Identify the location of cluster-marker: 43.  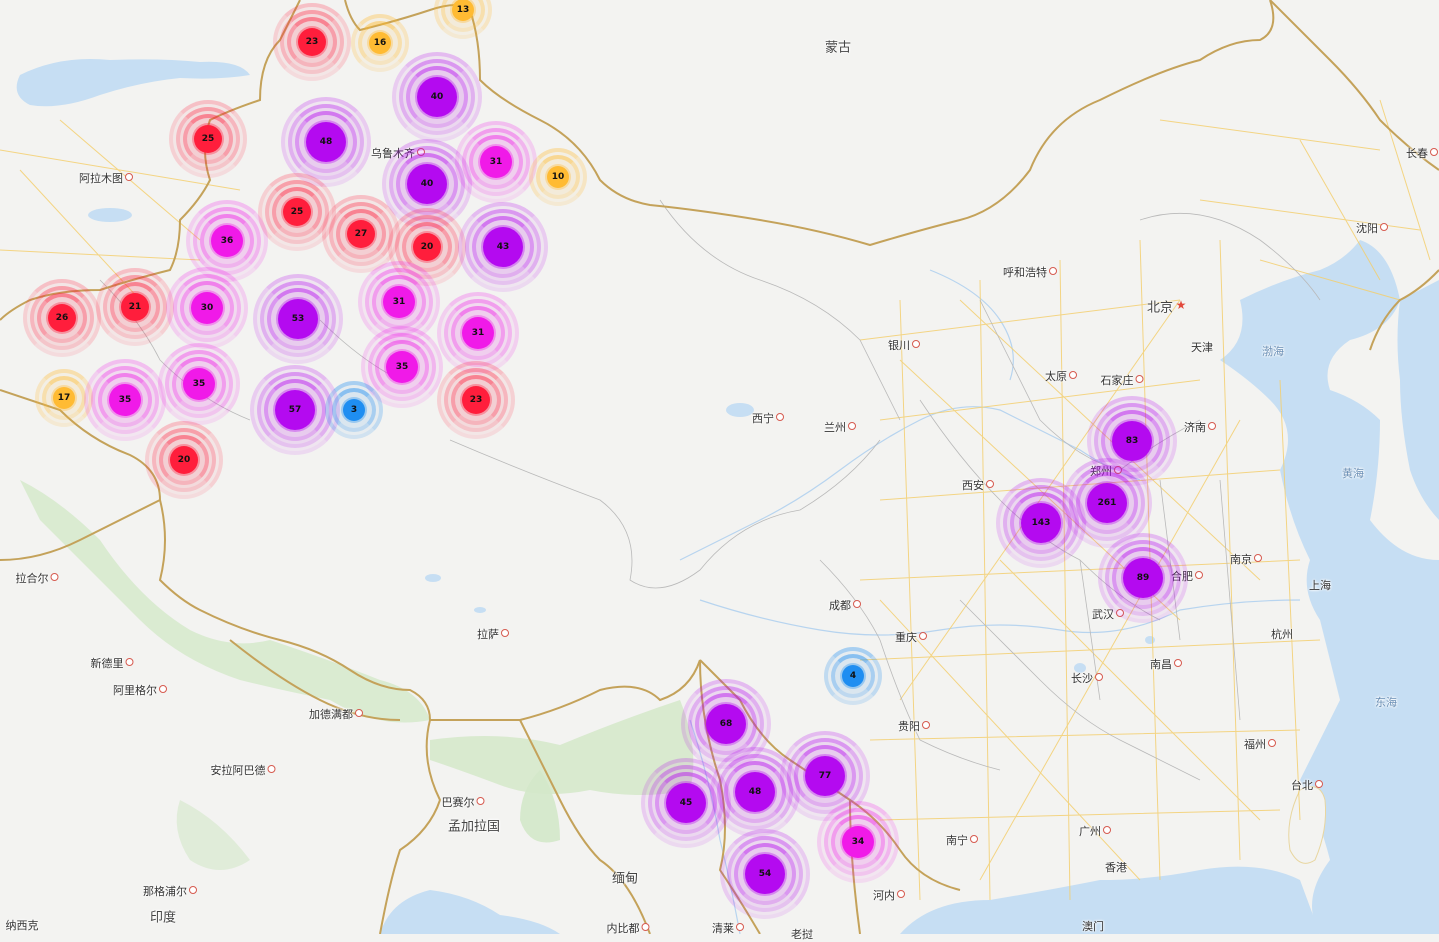
(503, 247).